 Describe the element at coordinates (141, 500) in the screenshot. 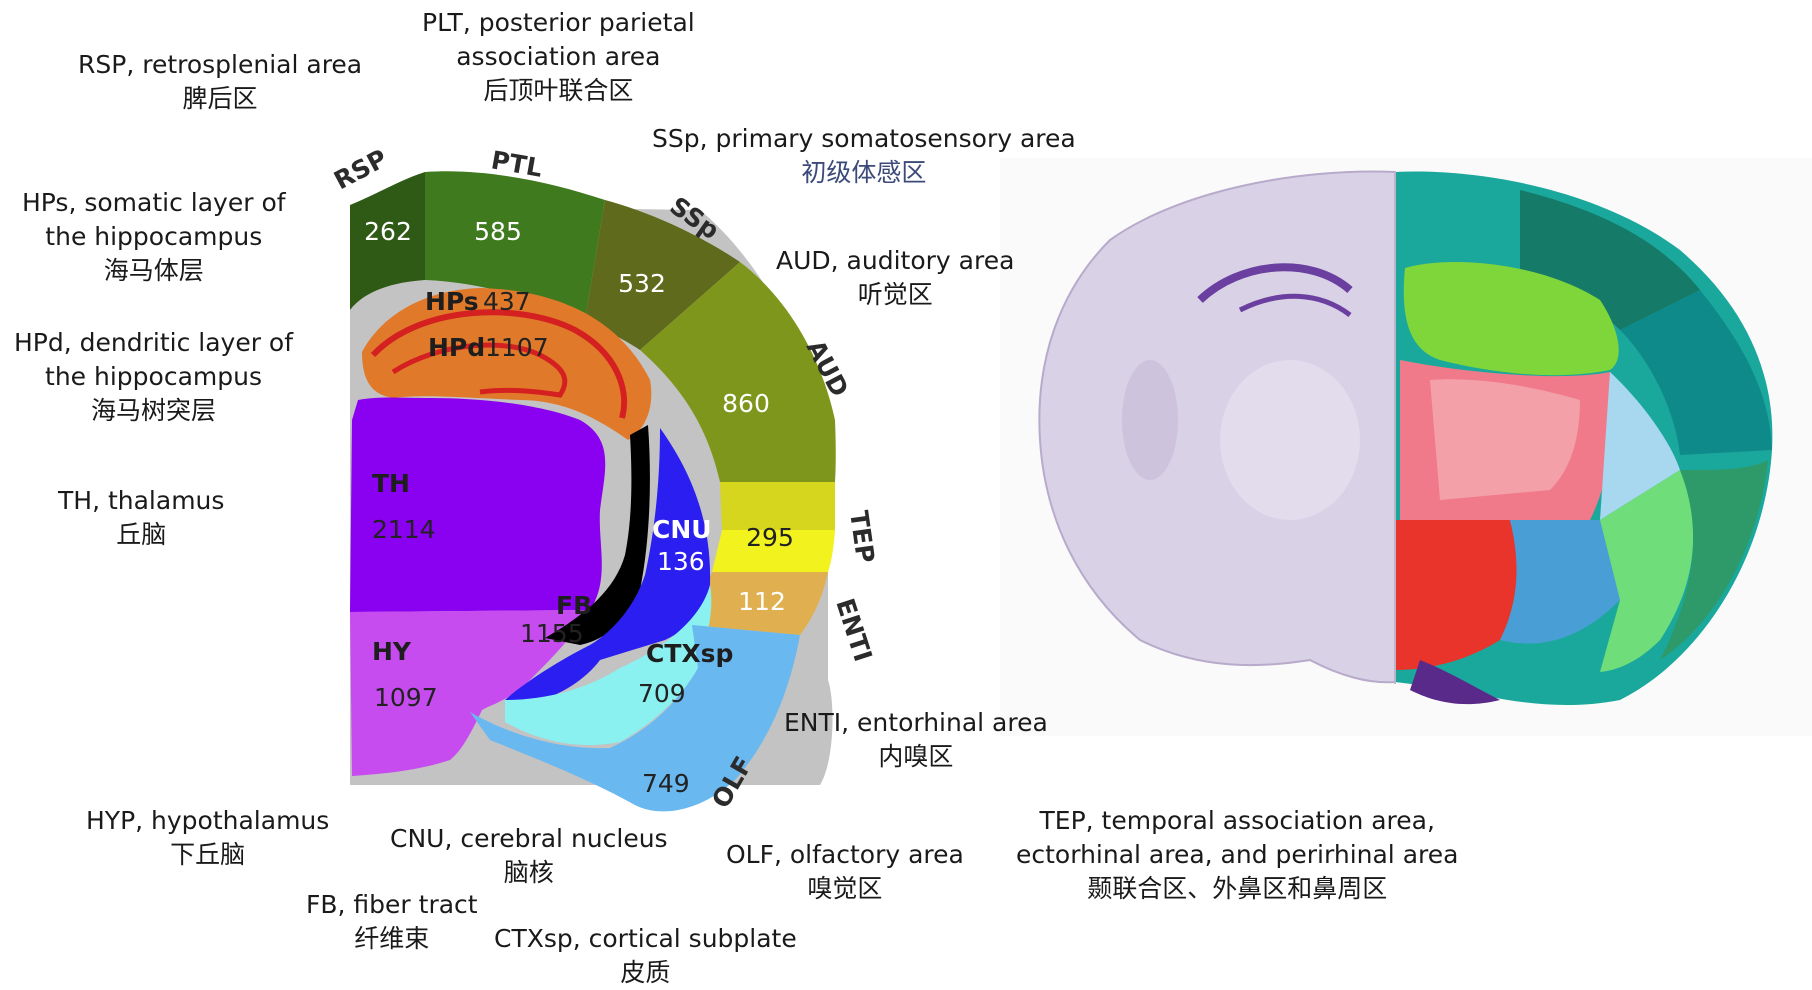

I see `label-th-en: TH, thalamus` at that location.